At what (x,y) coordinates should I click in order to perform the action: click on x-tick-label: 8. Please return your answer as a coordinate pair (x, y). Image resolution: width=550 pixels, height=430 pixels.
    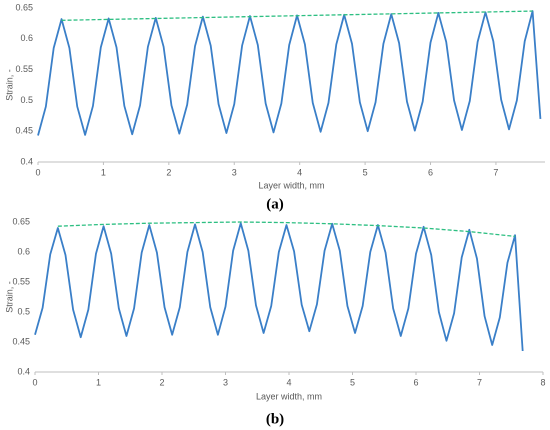
    Looking at the image, I should click on (542, 382).